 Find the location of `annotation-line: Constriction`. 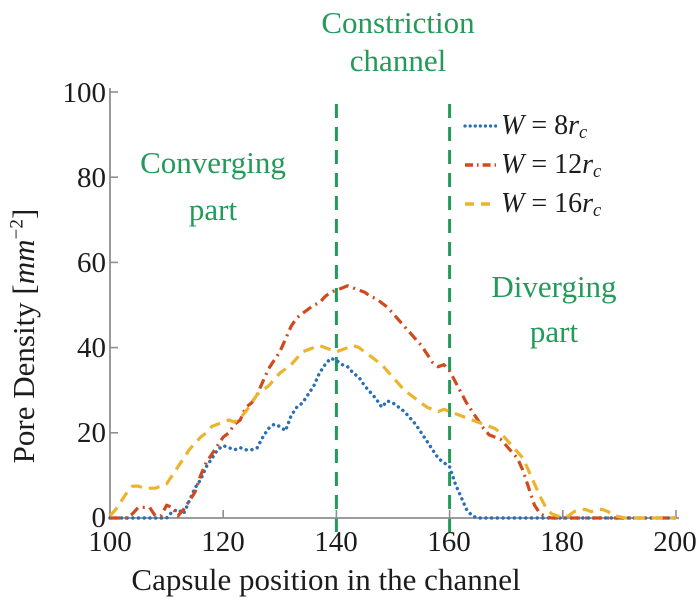

annotation-line: Constriction is located at coordinates (398, 22).